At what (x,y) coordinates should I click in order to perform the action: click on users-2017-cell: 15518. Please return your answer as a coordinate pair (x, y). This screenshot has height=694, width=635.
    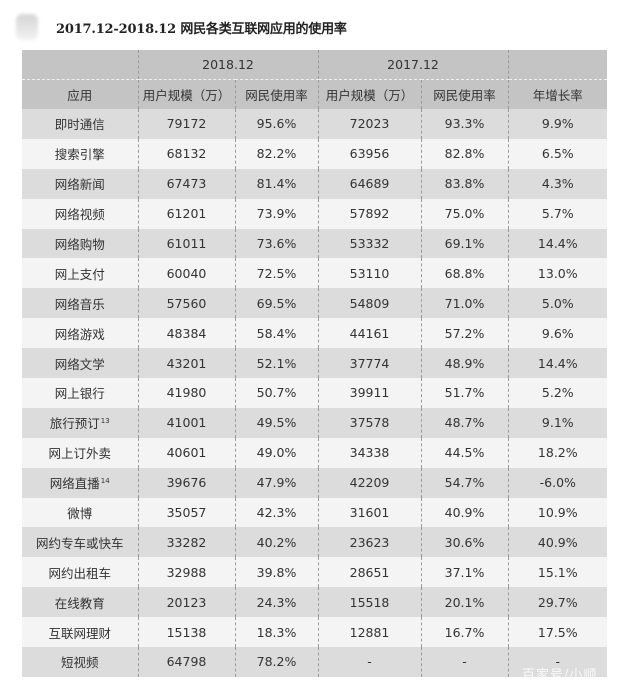
    Looking at the image, I should click on (369, 602).